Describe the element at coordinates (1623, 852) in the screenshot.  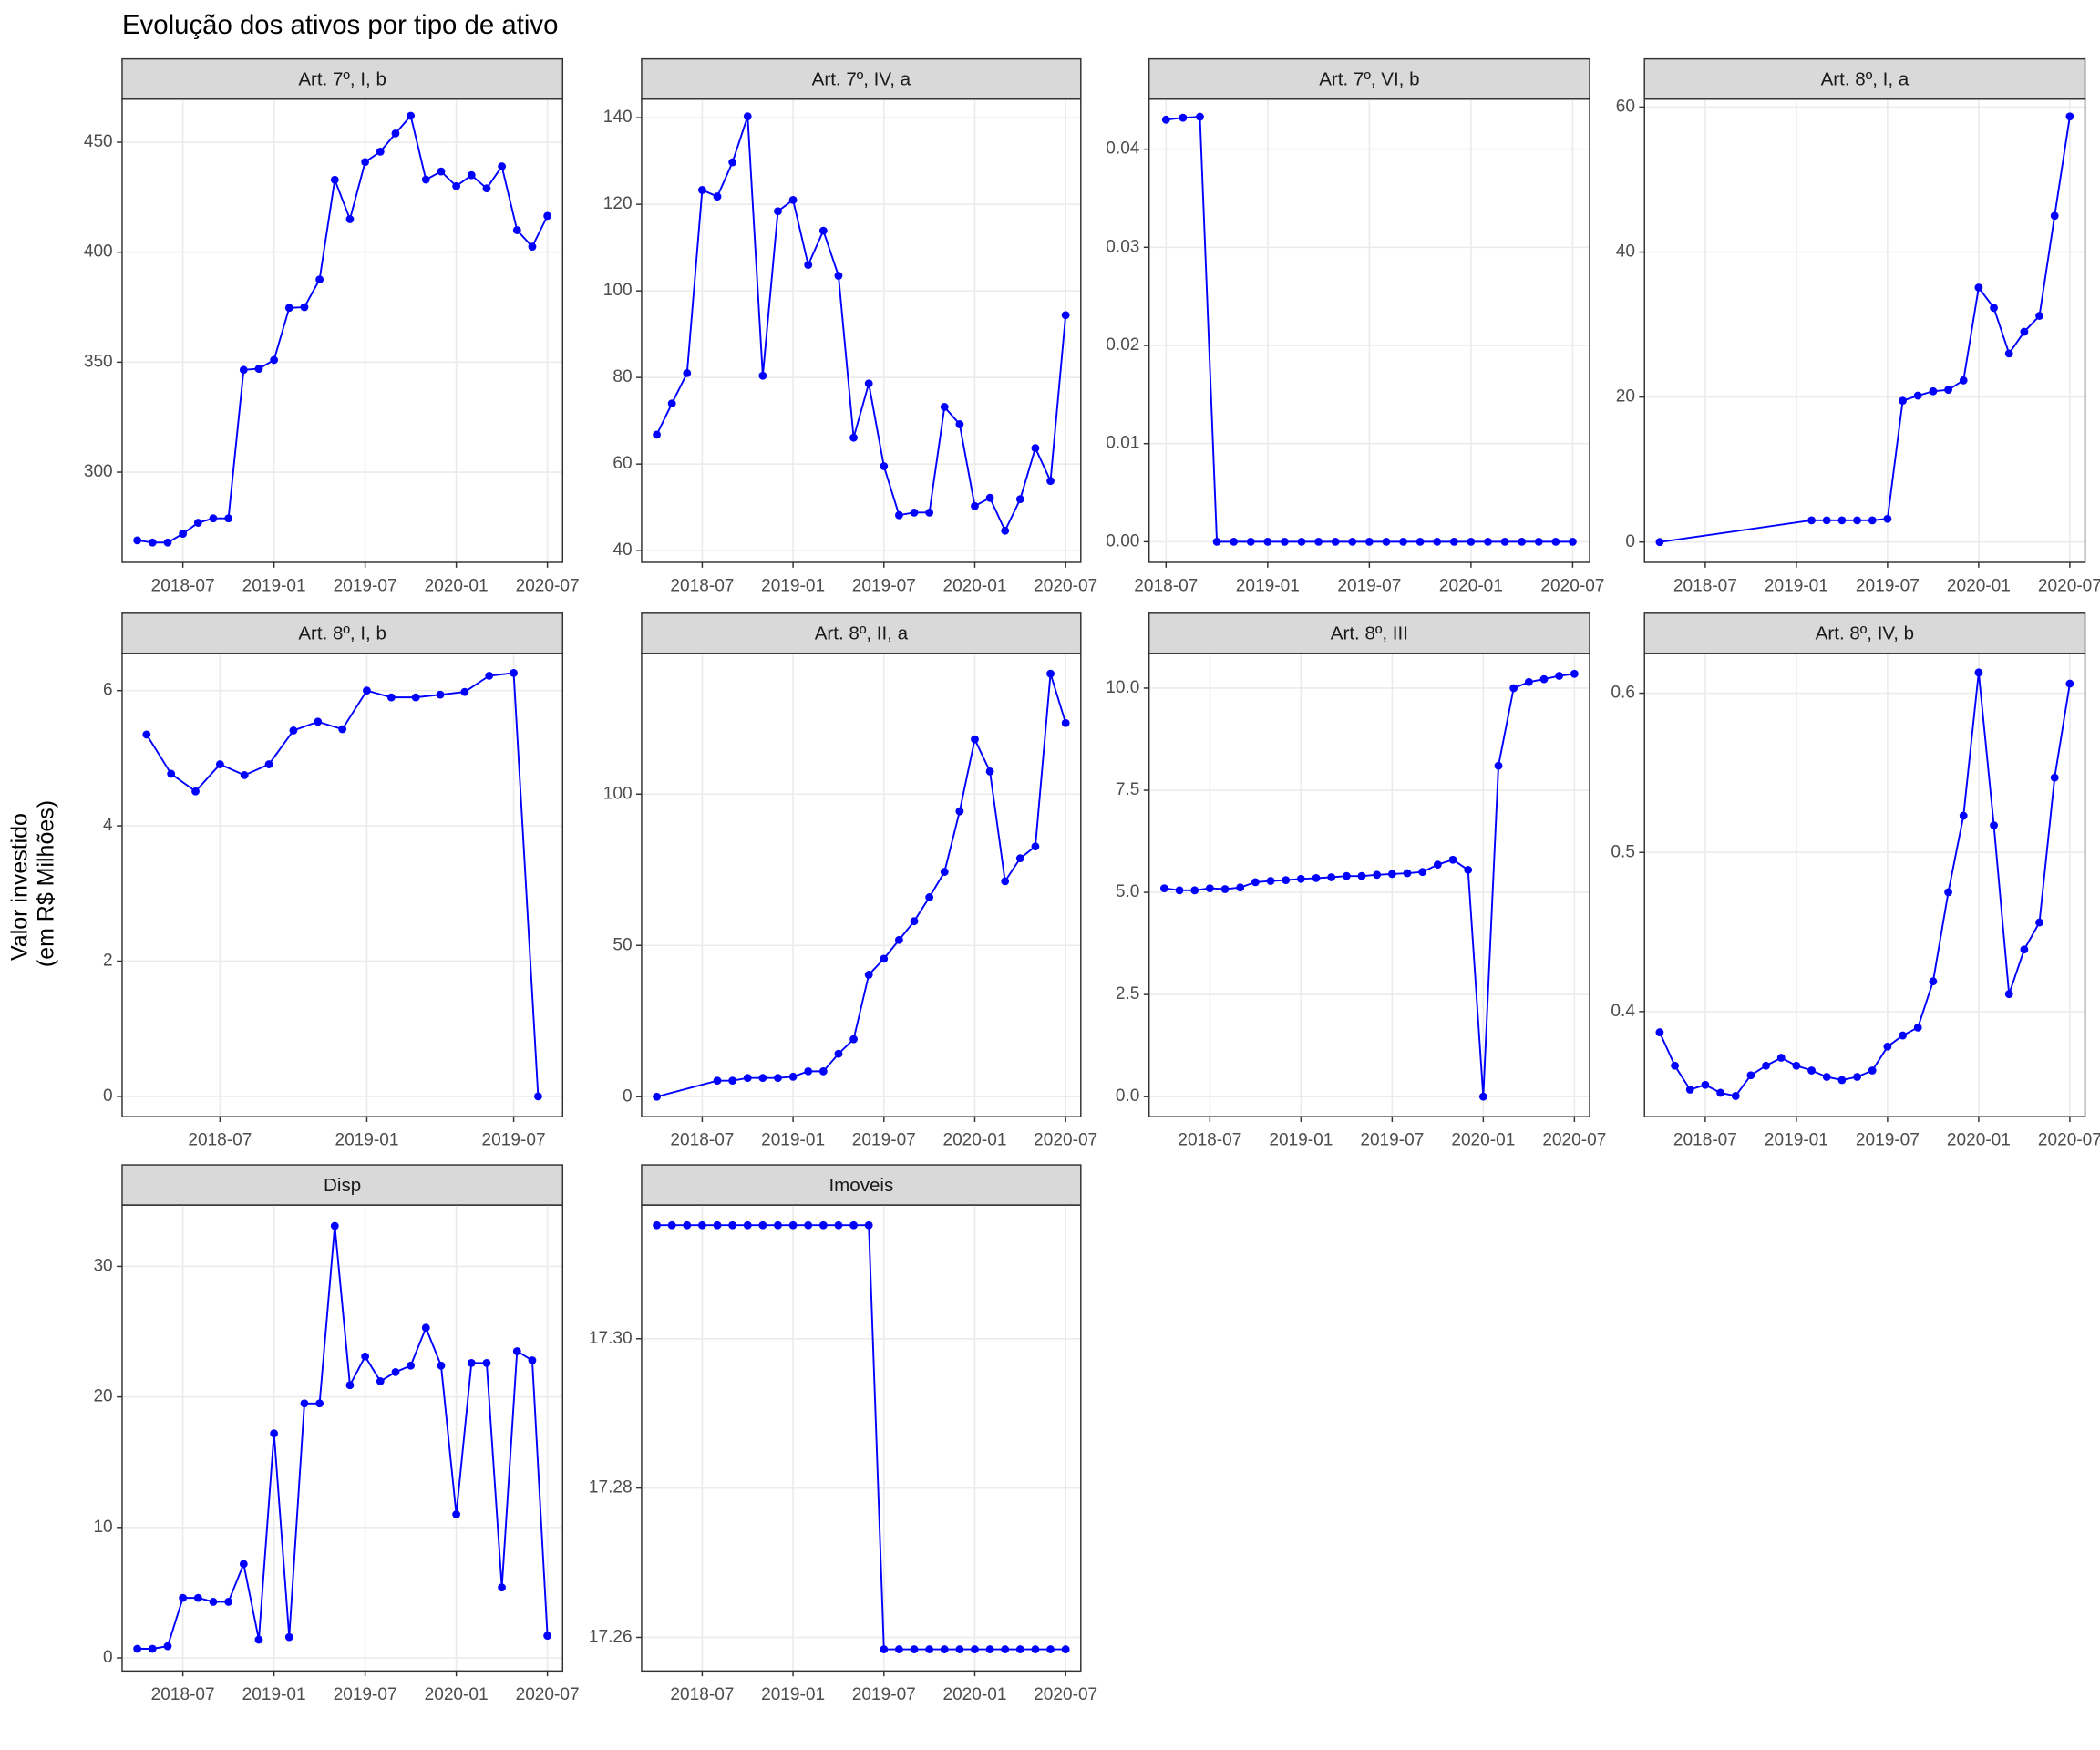
I see `y-tick-label: 0.5` at that location.